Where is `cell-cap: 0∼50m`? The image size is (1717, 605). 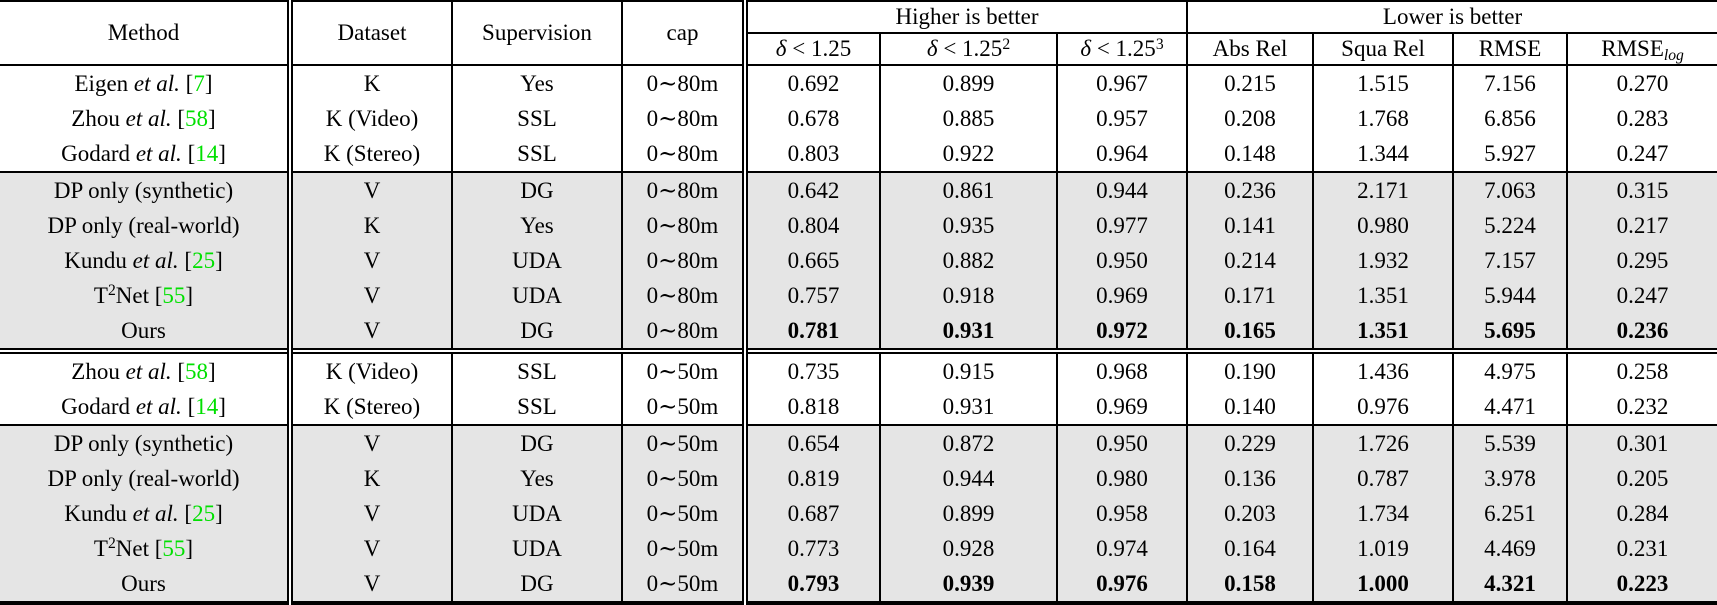
cell-cap: 0∼50m is located at coordinates (685, 478).